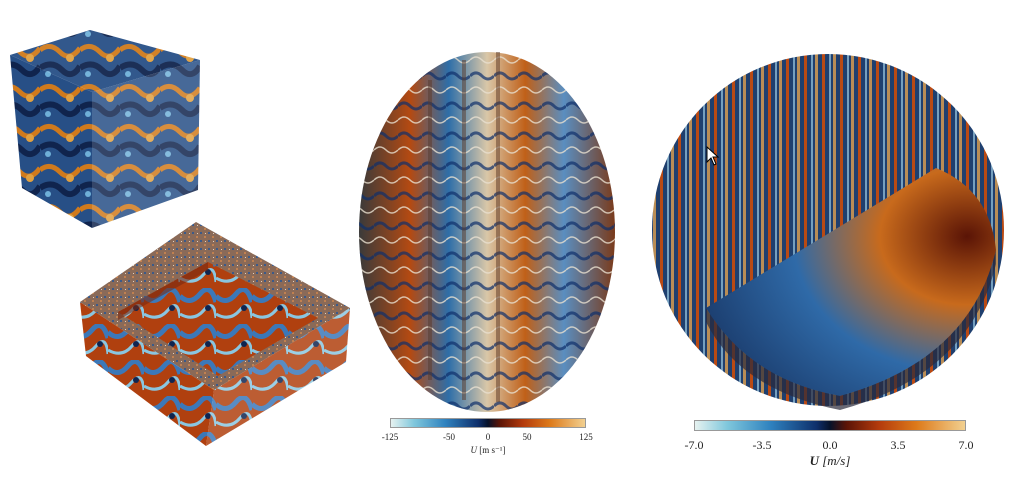 The width and height of the screenshot is (1030, 488). What do you see at coordinates (527, 437) in the screenshot?
I see `colorbar-left-tick-label: 50` at bounding box center [527, 437].